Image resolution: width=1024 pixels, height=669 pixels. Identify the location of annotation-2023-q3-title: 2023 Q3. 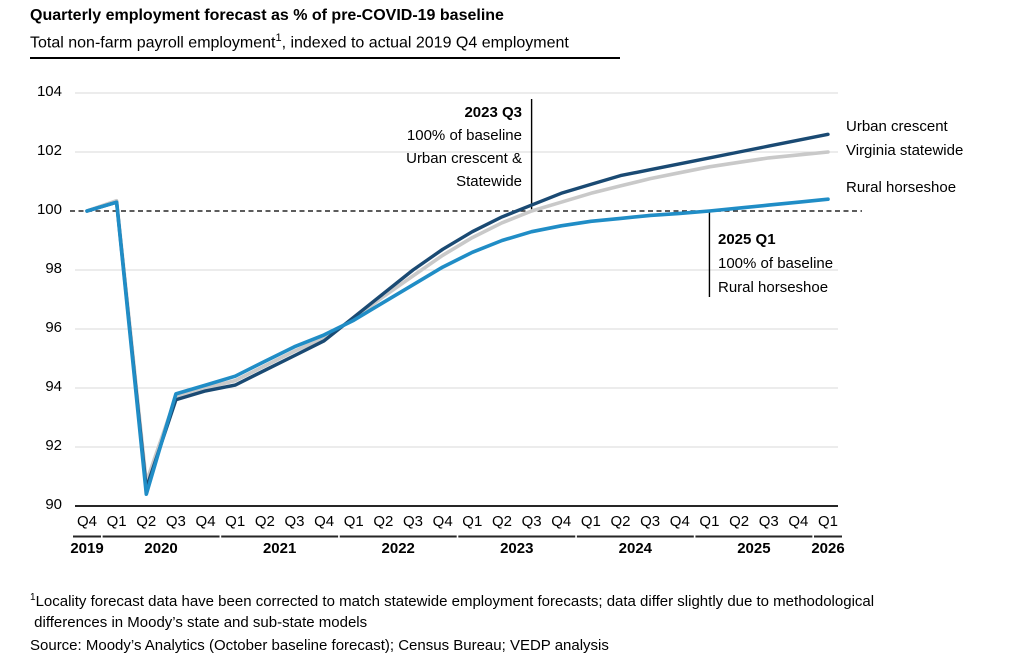
(493, 112).